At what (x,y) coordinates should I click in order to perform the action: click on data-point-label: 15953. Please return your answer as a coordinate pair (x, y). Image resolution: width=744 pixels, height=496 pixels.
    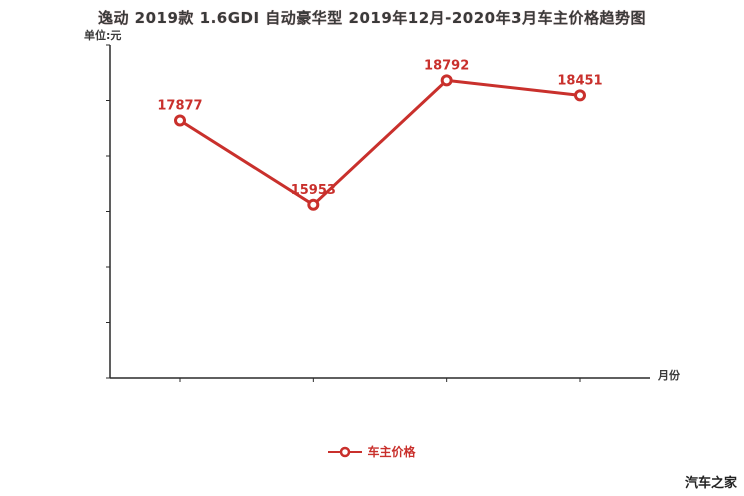
    Looking at the image, I should click on (313, 190).